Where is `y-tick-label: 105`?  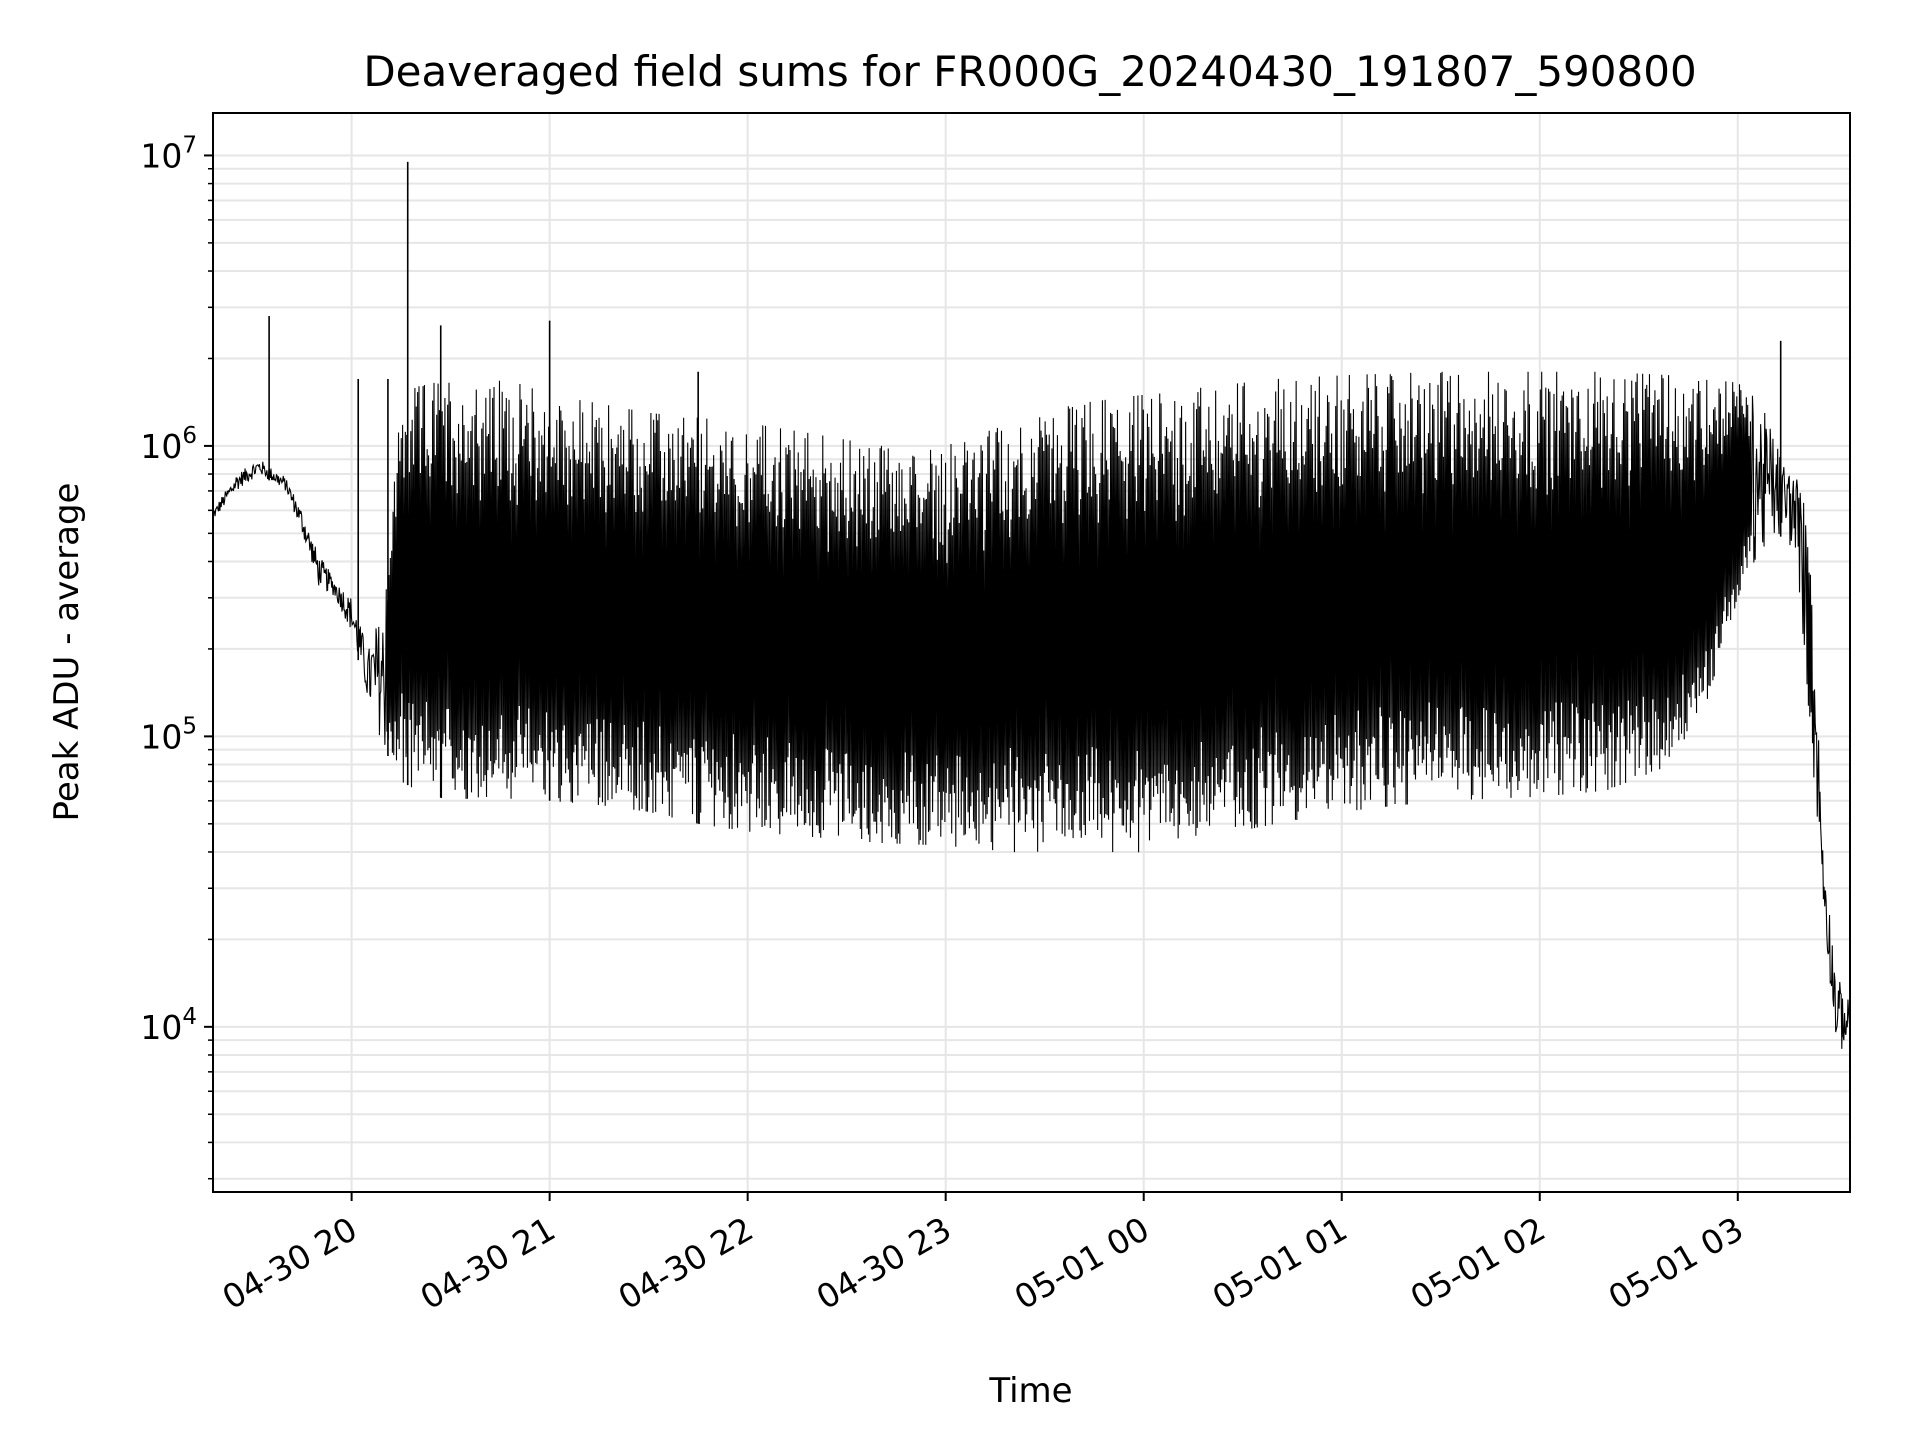 y-tick-label: 105 is located at coordinates (168, 734).